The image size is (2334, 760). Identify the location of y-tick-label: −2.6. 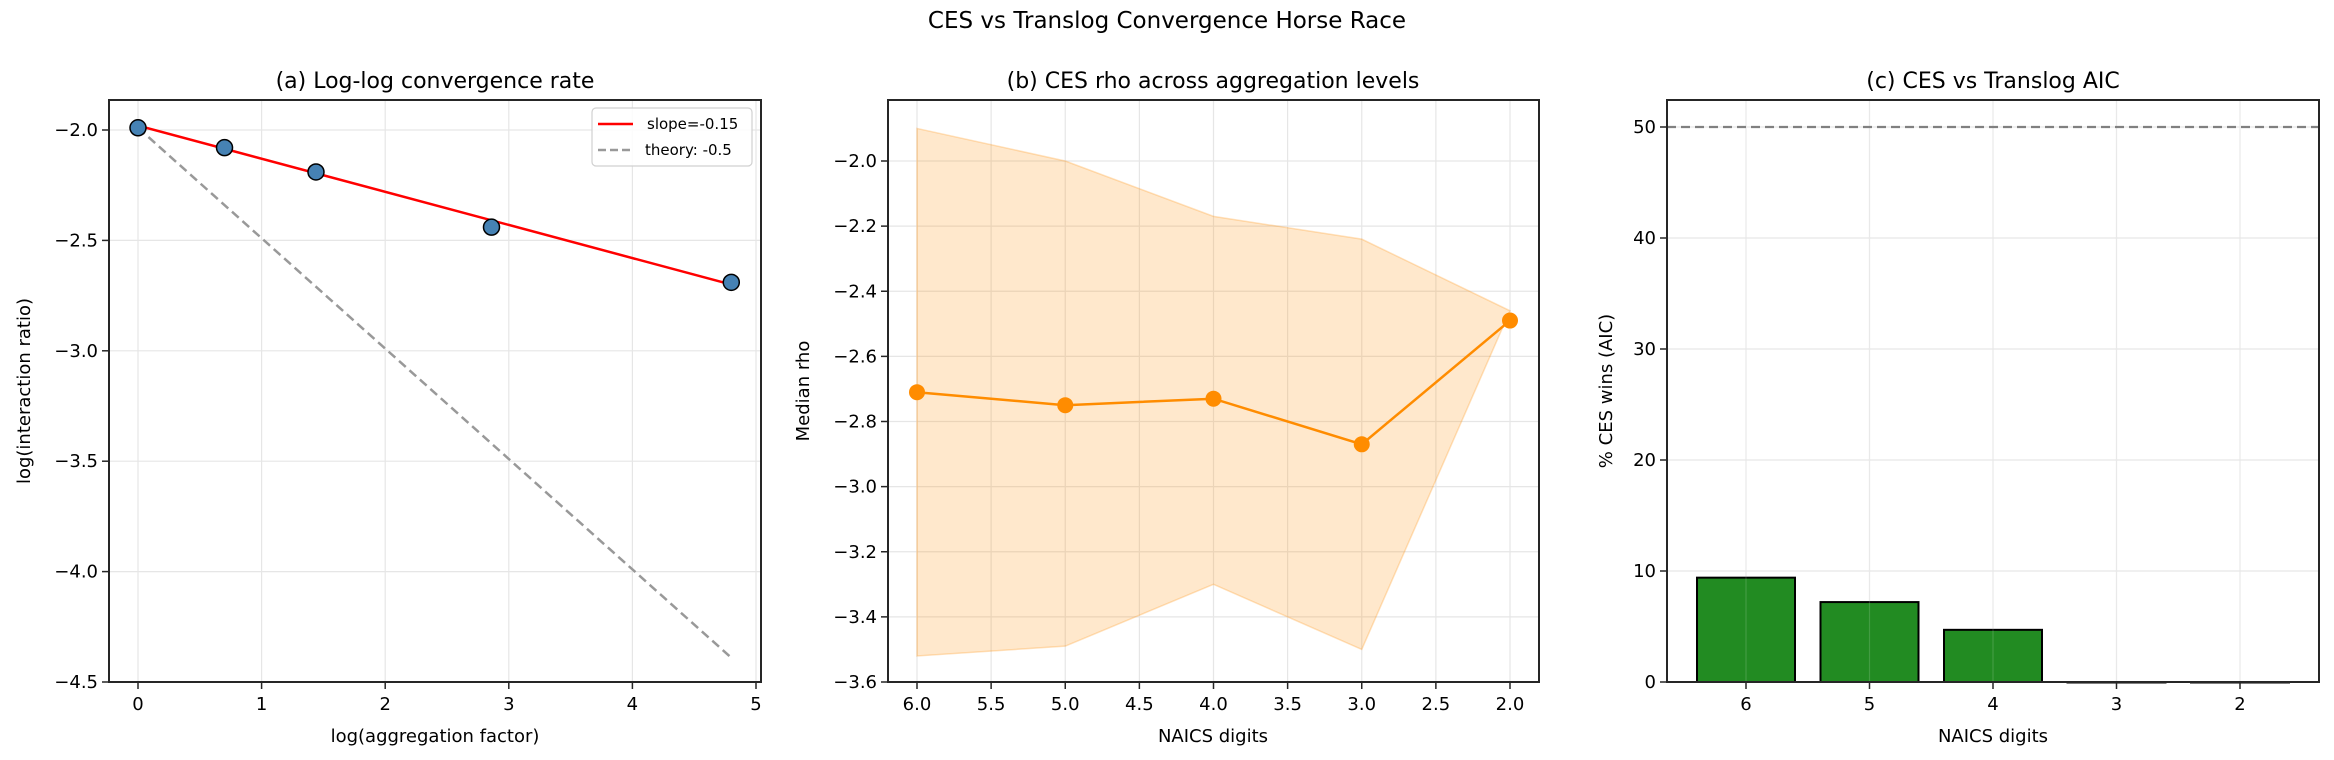
(855, 356).